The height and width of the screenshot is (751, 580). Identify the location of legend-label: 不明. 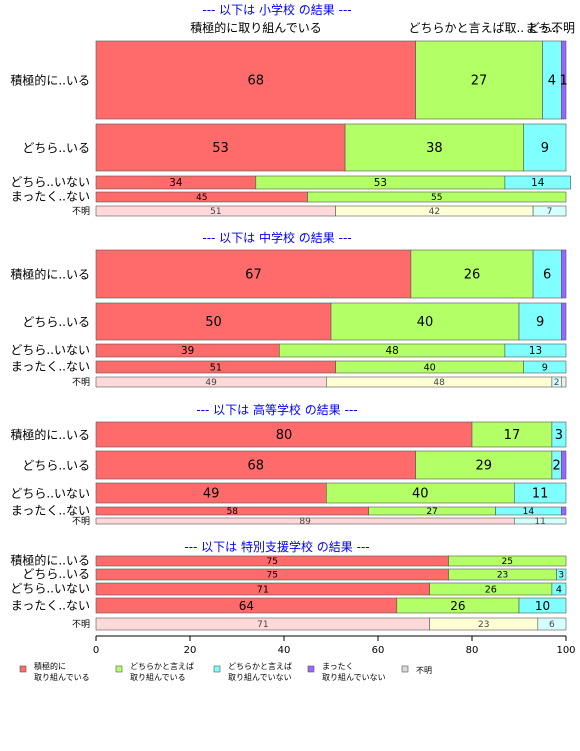
(424, 670).